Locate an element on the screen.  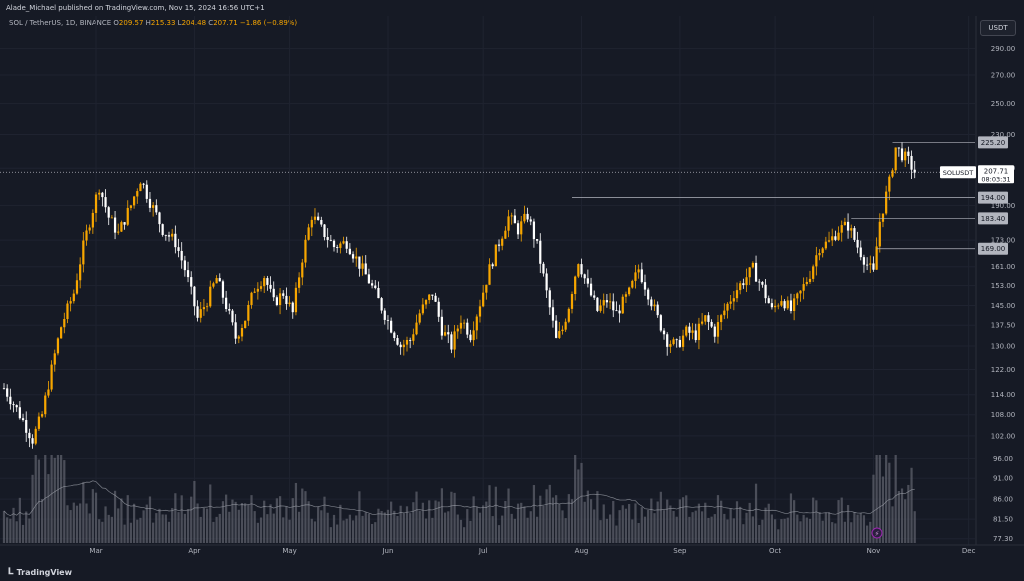
time-tick-label: Jul is located at coordinates (483, 551).